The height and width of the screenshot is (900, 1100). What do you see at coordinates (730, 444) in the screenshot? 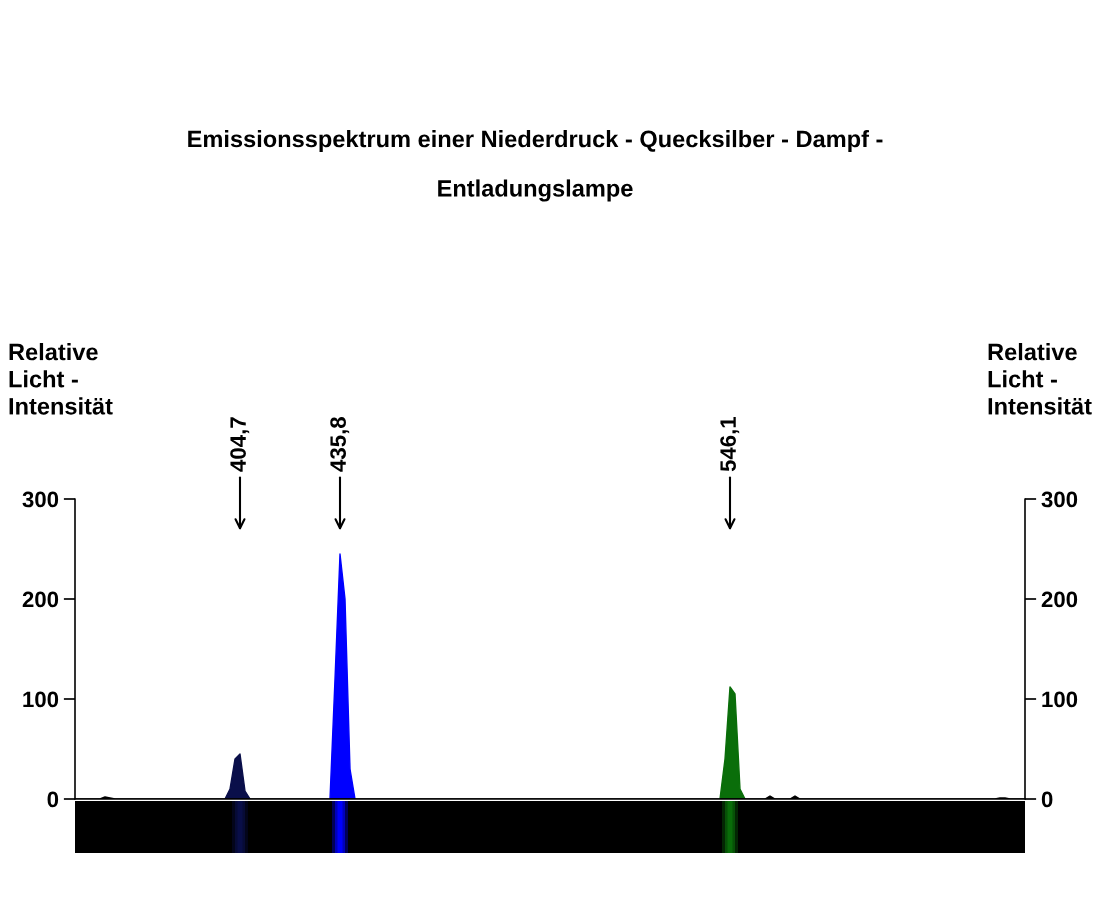
I see `text: 546,1` at bounding box center [730, 444].